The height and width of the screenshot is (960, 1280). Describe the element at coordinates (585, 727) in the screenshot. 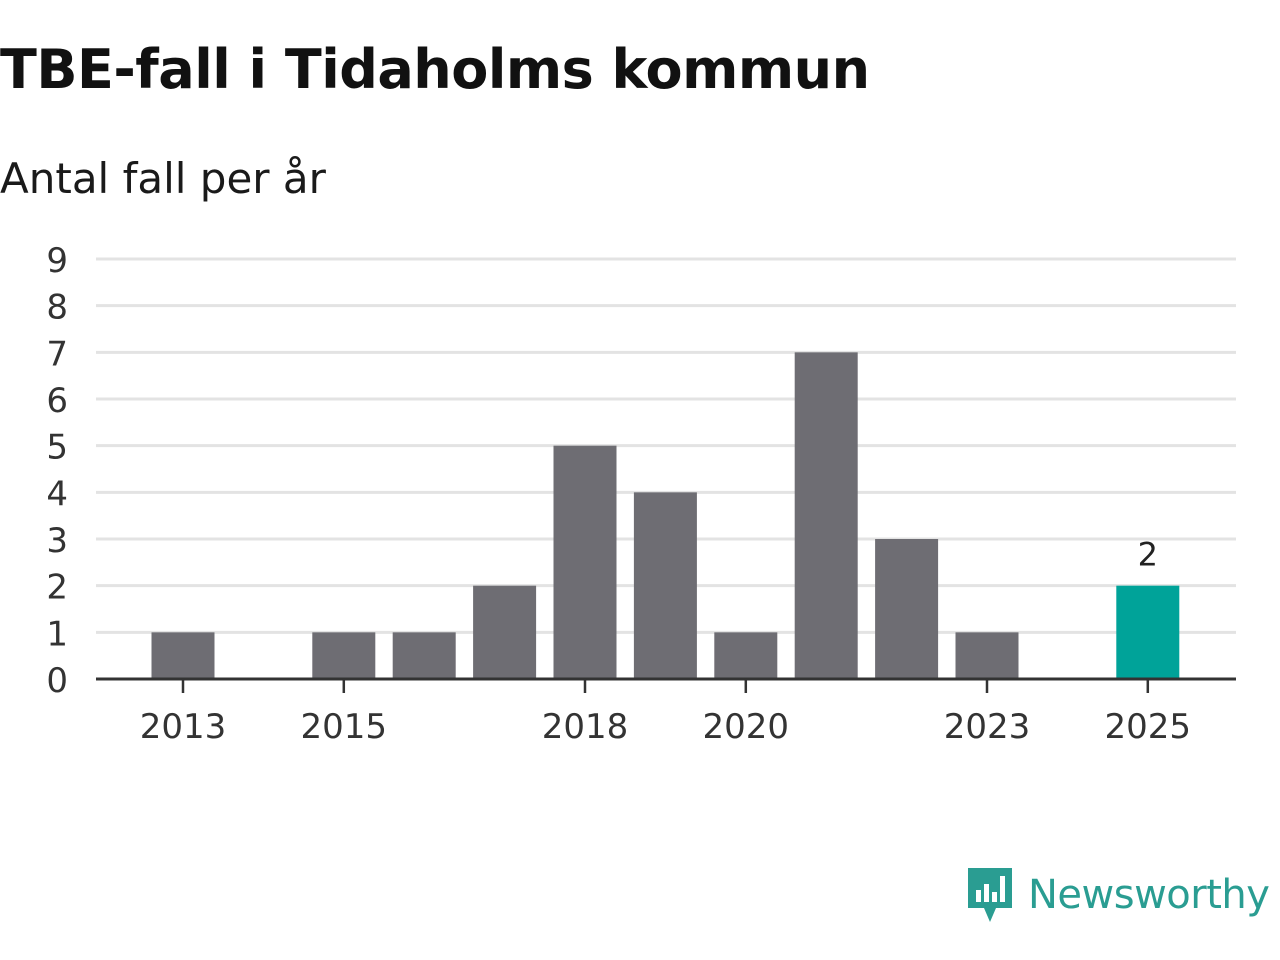

I see `x-tick-label: 2018` at that location.